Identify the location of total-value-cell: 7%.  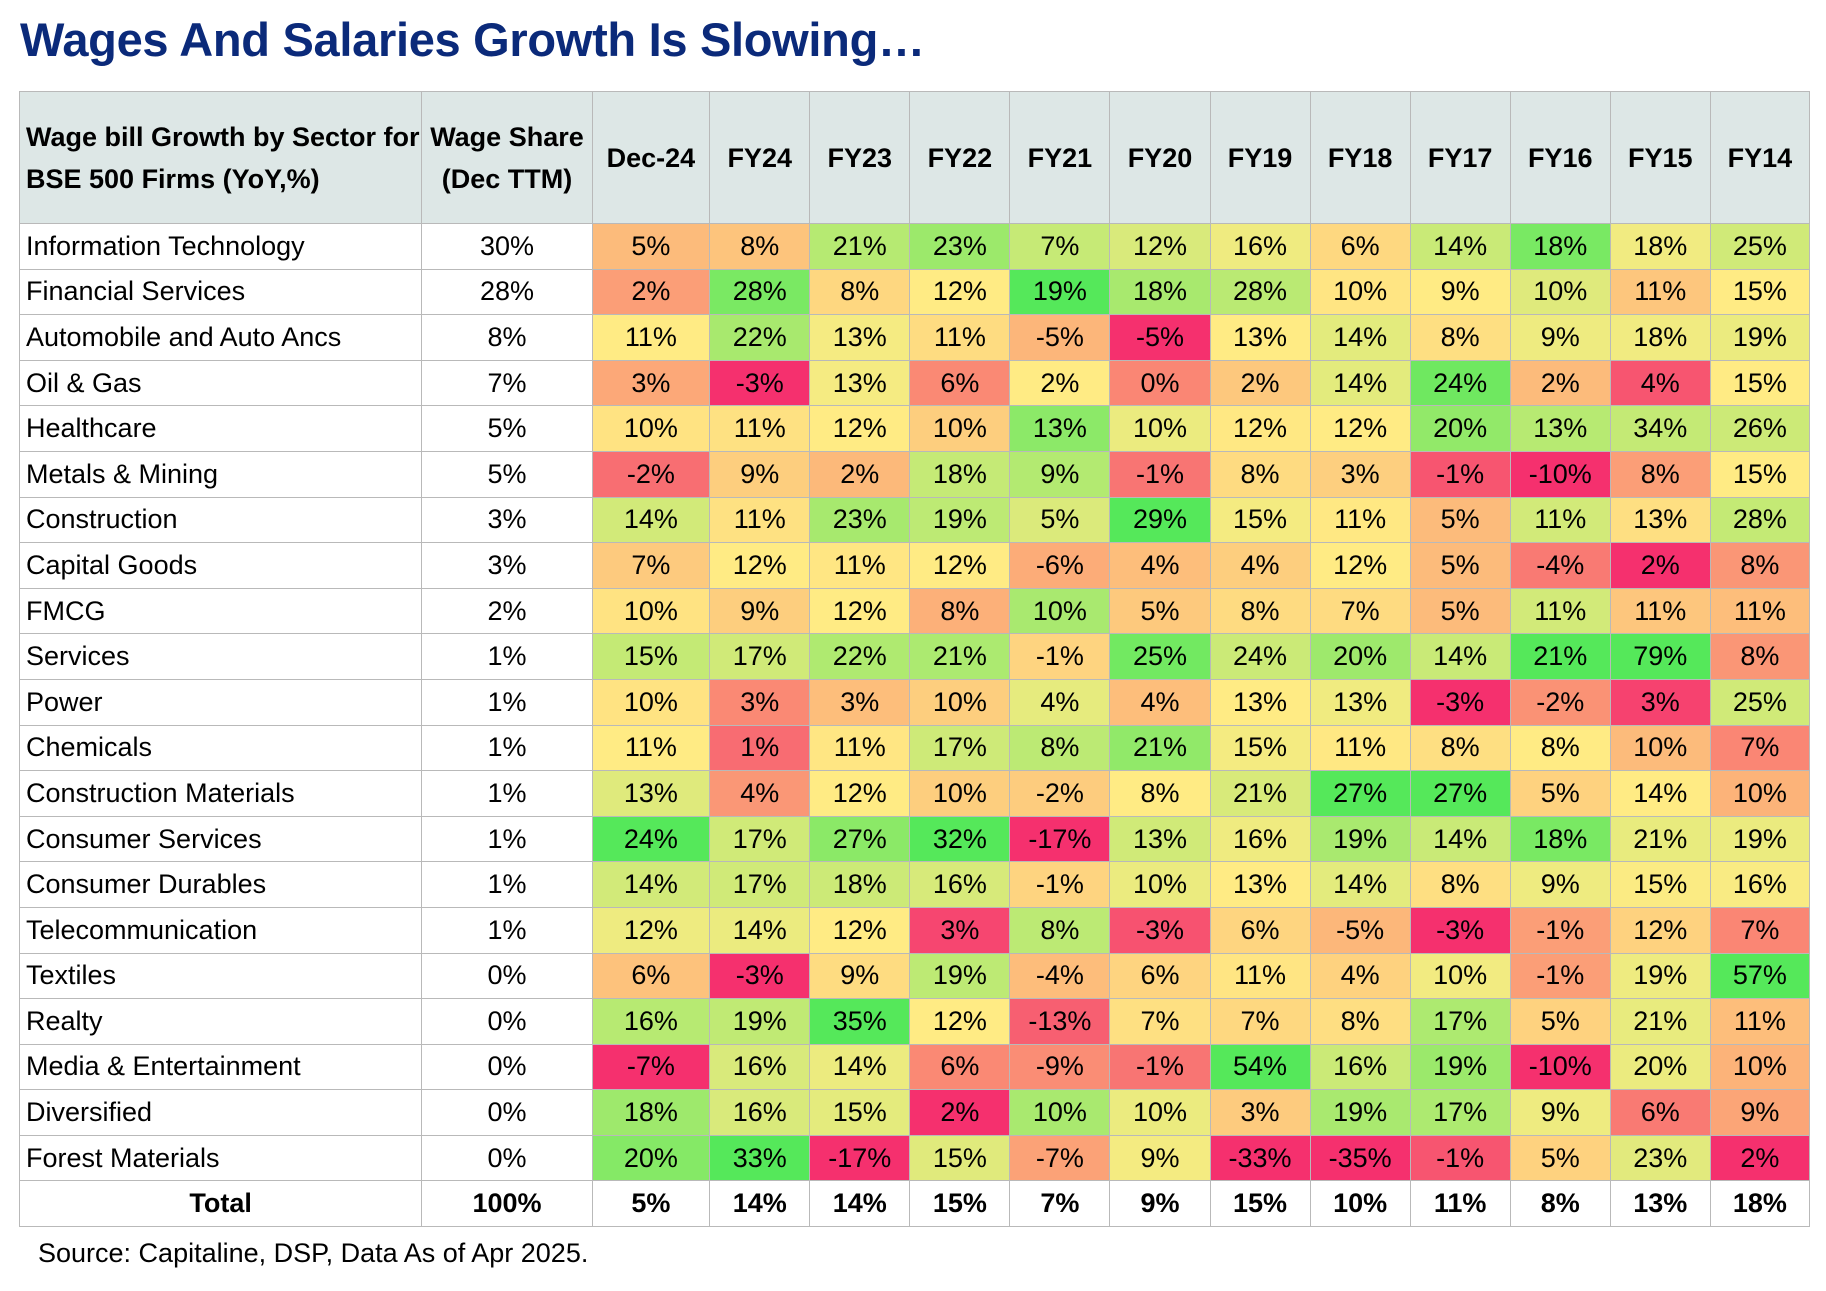
(1060, 1204).